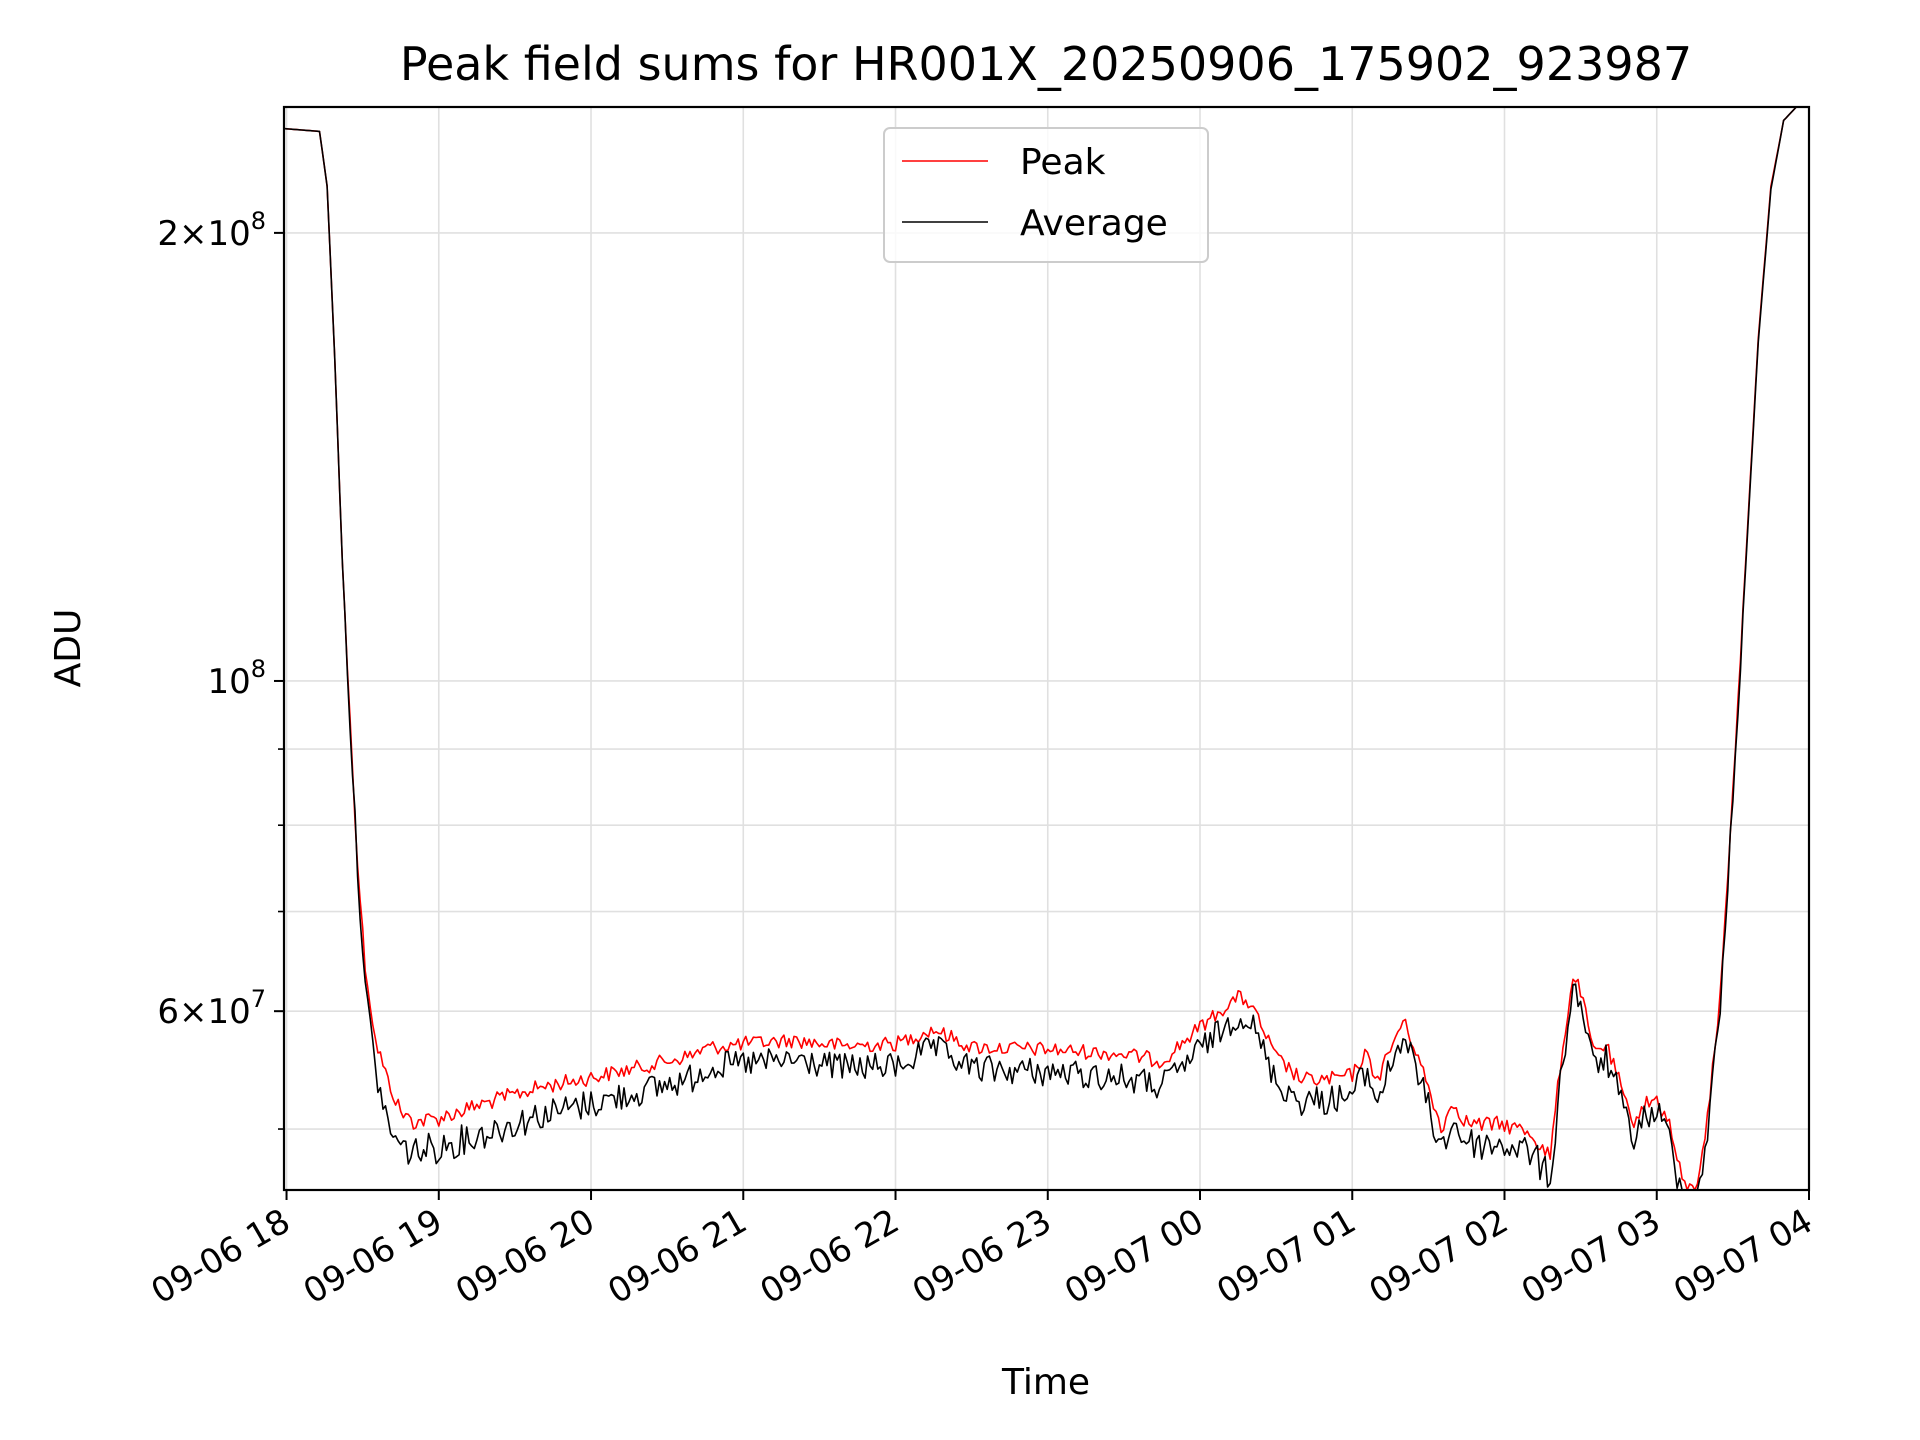  I want to click on legend-label-peak: Peak, so click(1063, 162).